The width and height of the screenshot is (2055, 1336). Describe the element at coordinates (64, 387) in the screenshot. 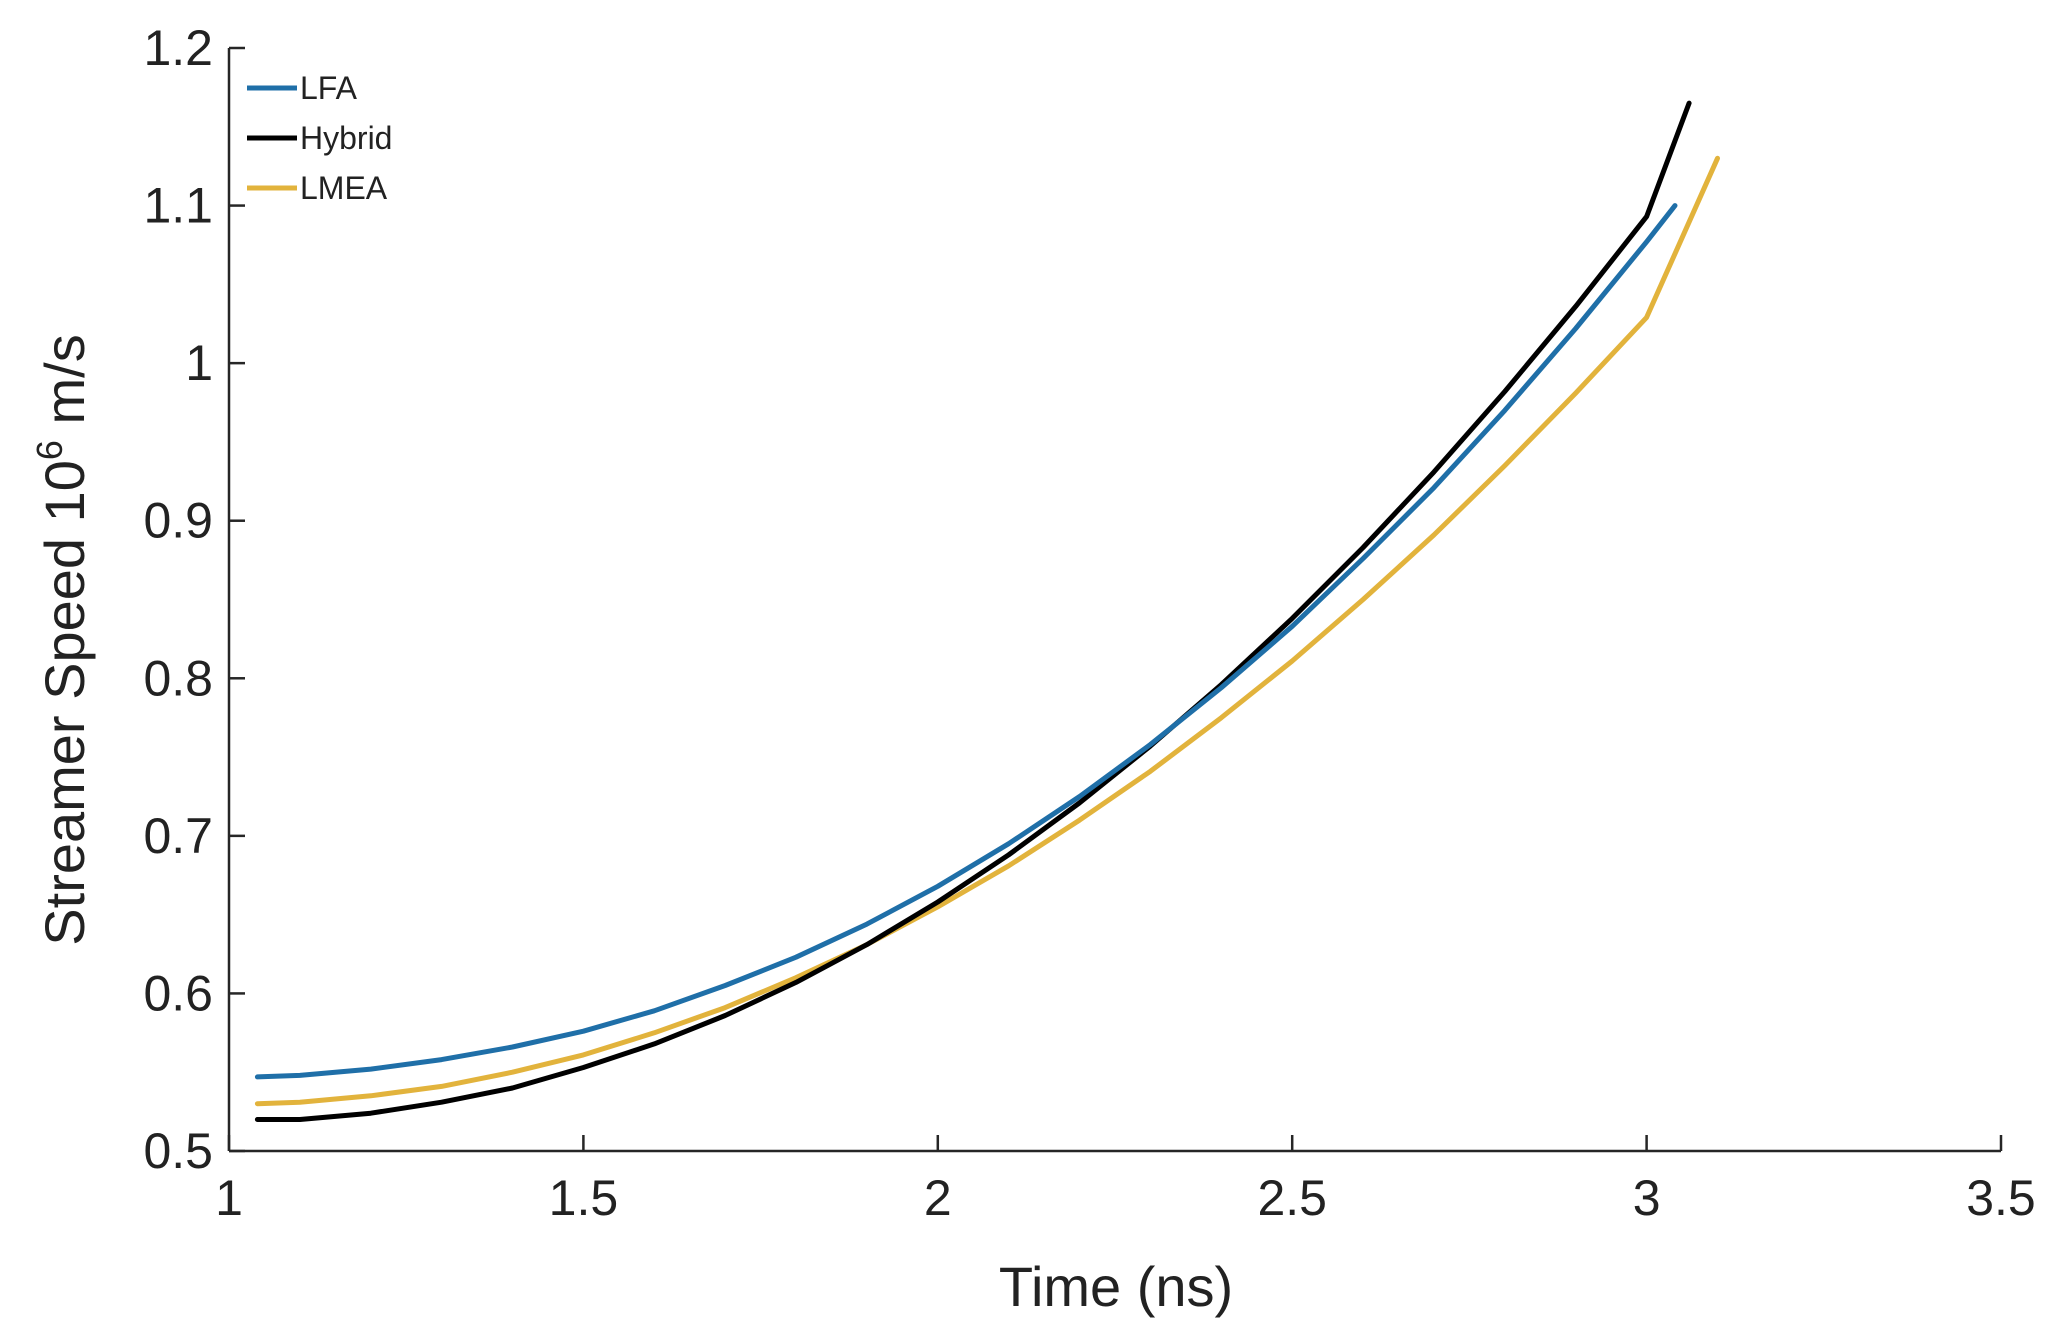

I see `y-axis-title-unit: m/s` at that location.